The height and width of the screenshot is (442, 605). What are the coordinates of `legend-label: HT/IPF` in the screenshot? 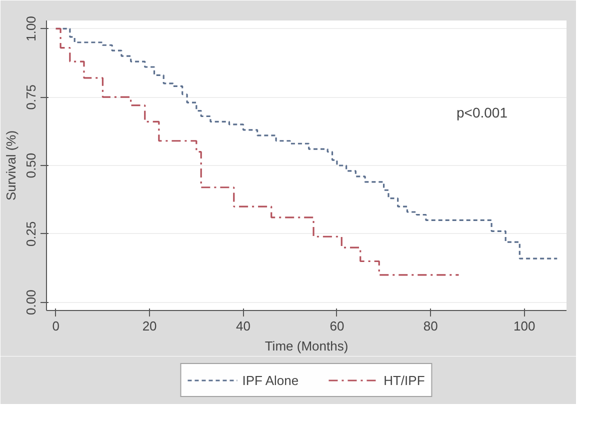 It's located at (404, 380).